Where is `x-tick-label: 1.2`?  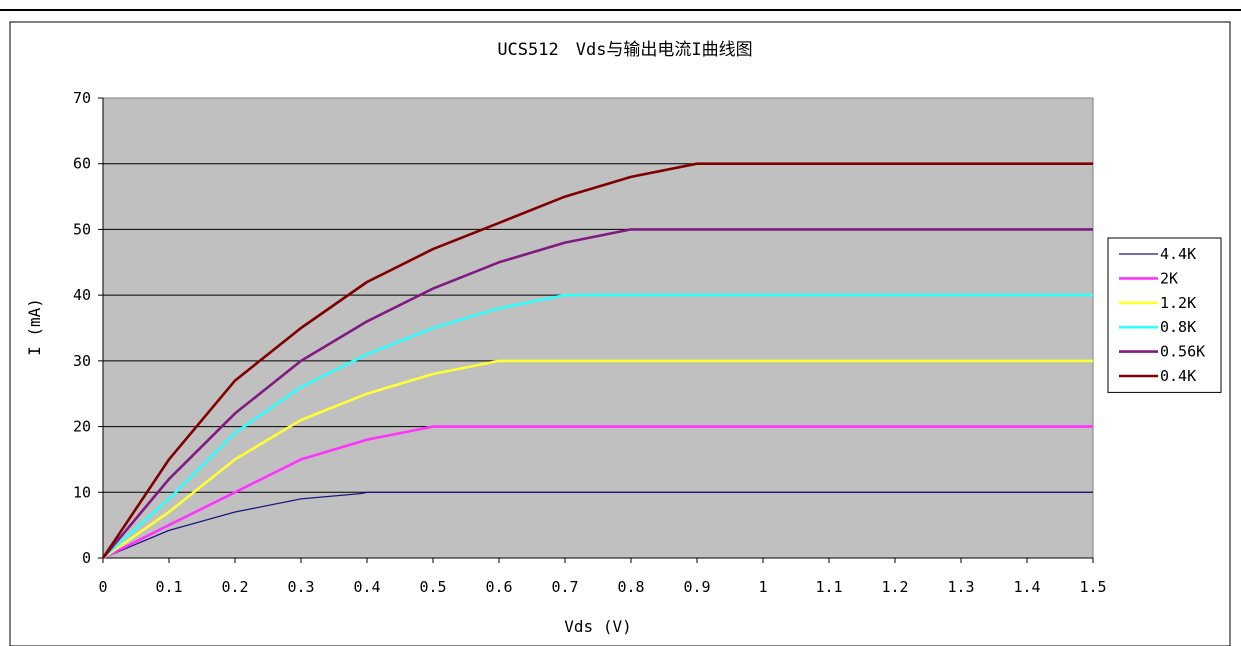 x-tick-label: 1.2 is located at coordinates (894, 587).